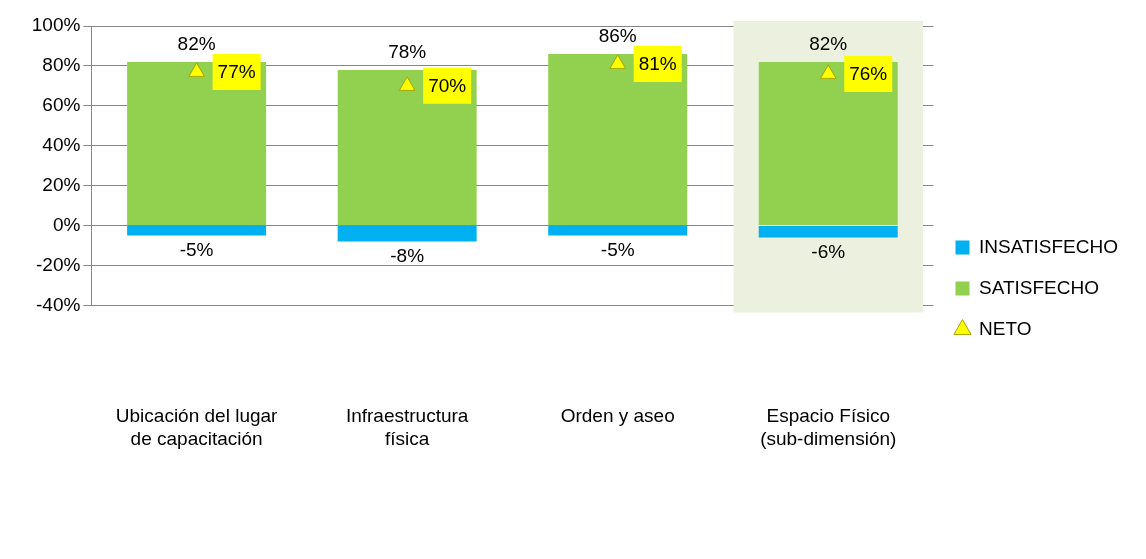 The image size is (1146, 559). I want to click on y-tick-label: 100%, so click(56, 25).